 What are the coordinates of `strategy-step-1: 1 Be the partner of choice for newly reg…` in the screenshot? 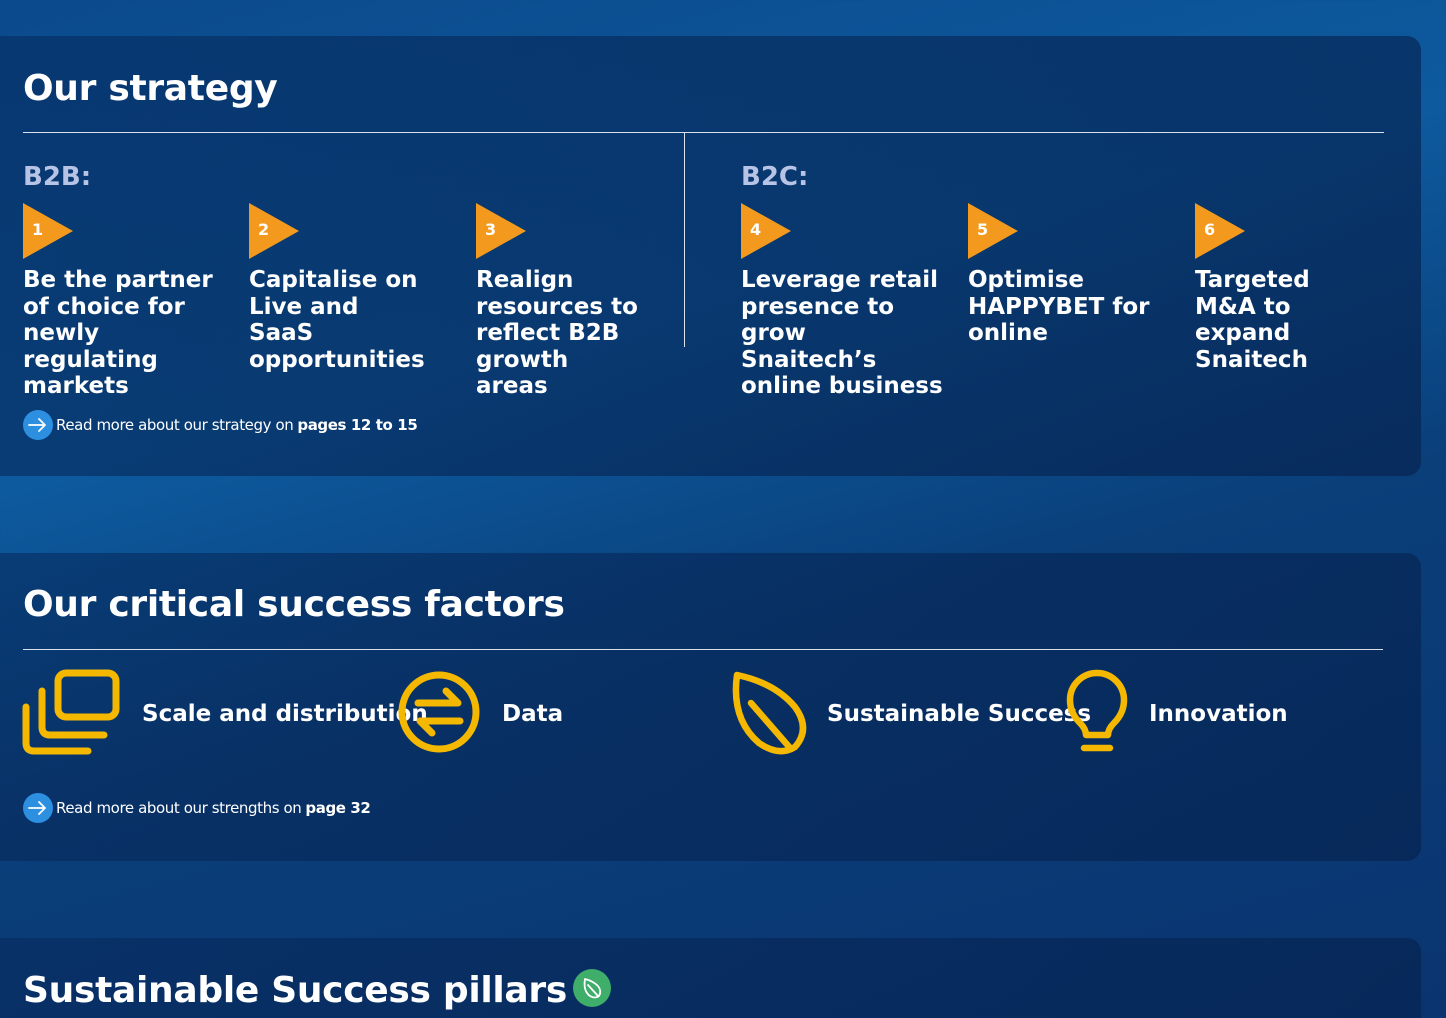 It's located at (123, 301).